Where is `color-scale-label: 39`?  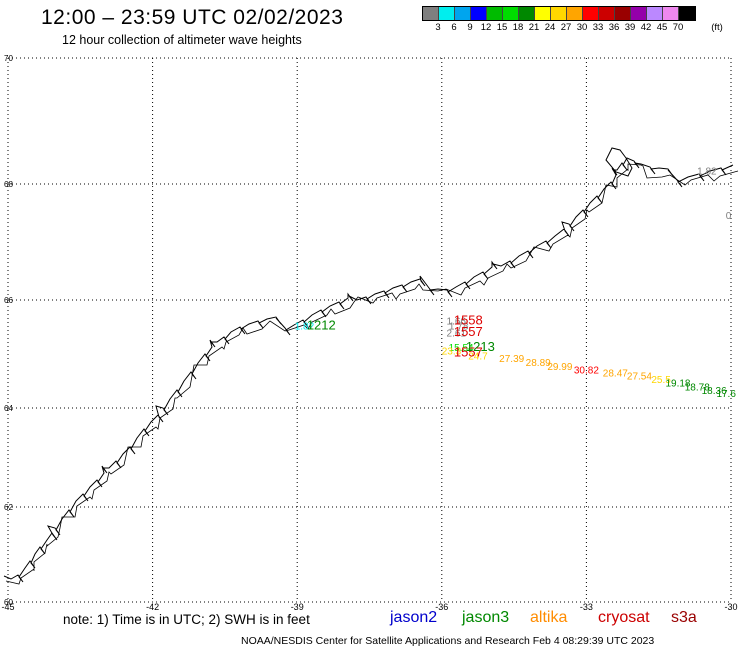
color-scale-label: 39 is located at coordinates (630, 27).